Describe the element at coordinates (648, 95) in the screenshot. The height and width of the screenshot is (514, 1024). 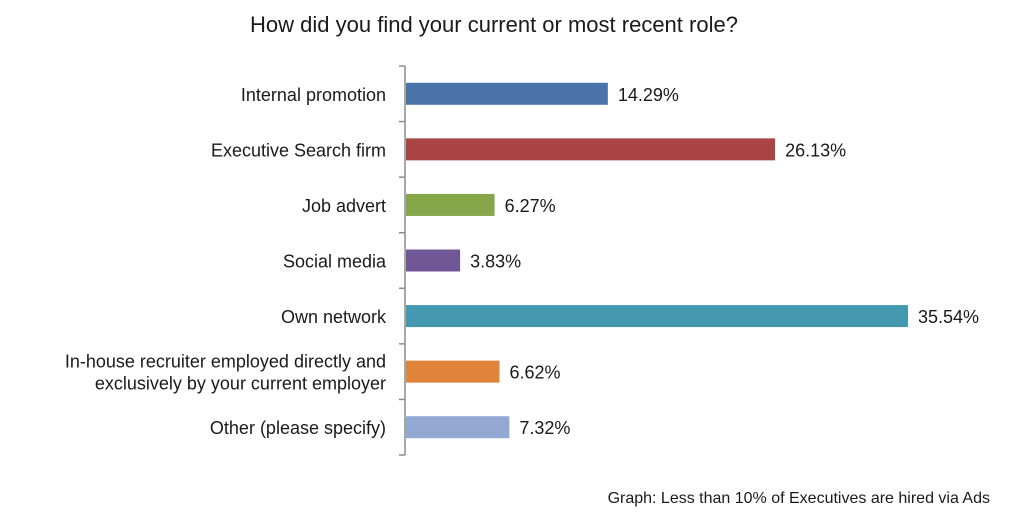
I see `data-label: 14.29%` at that location.